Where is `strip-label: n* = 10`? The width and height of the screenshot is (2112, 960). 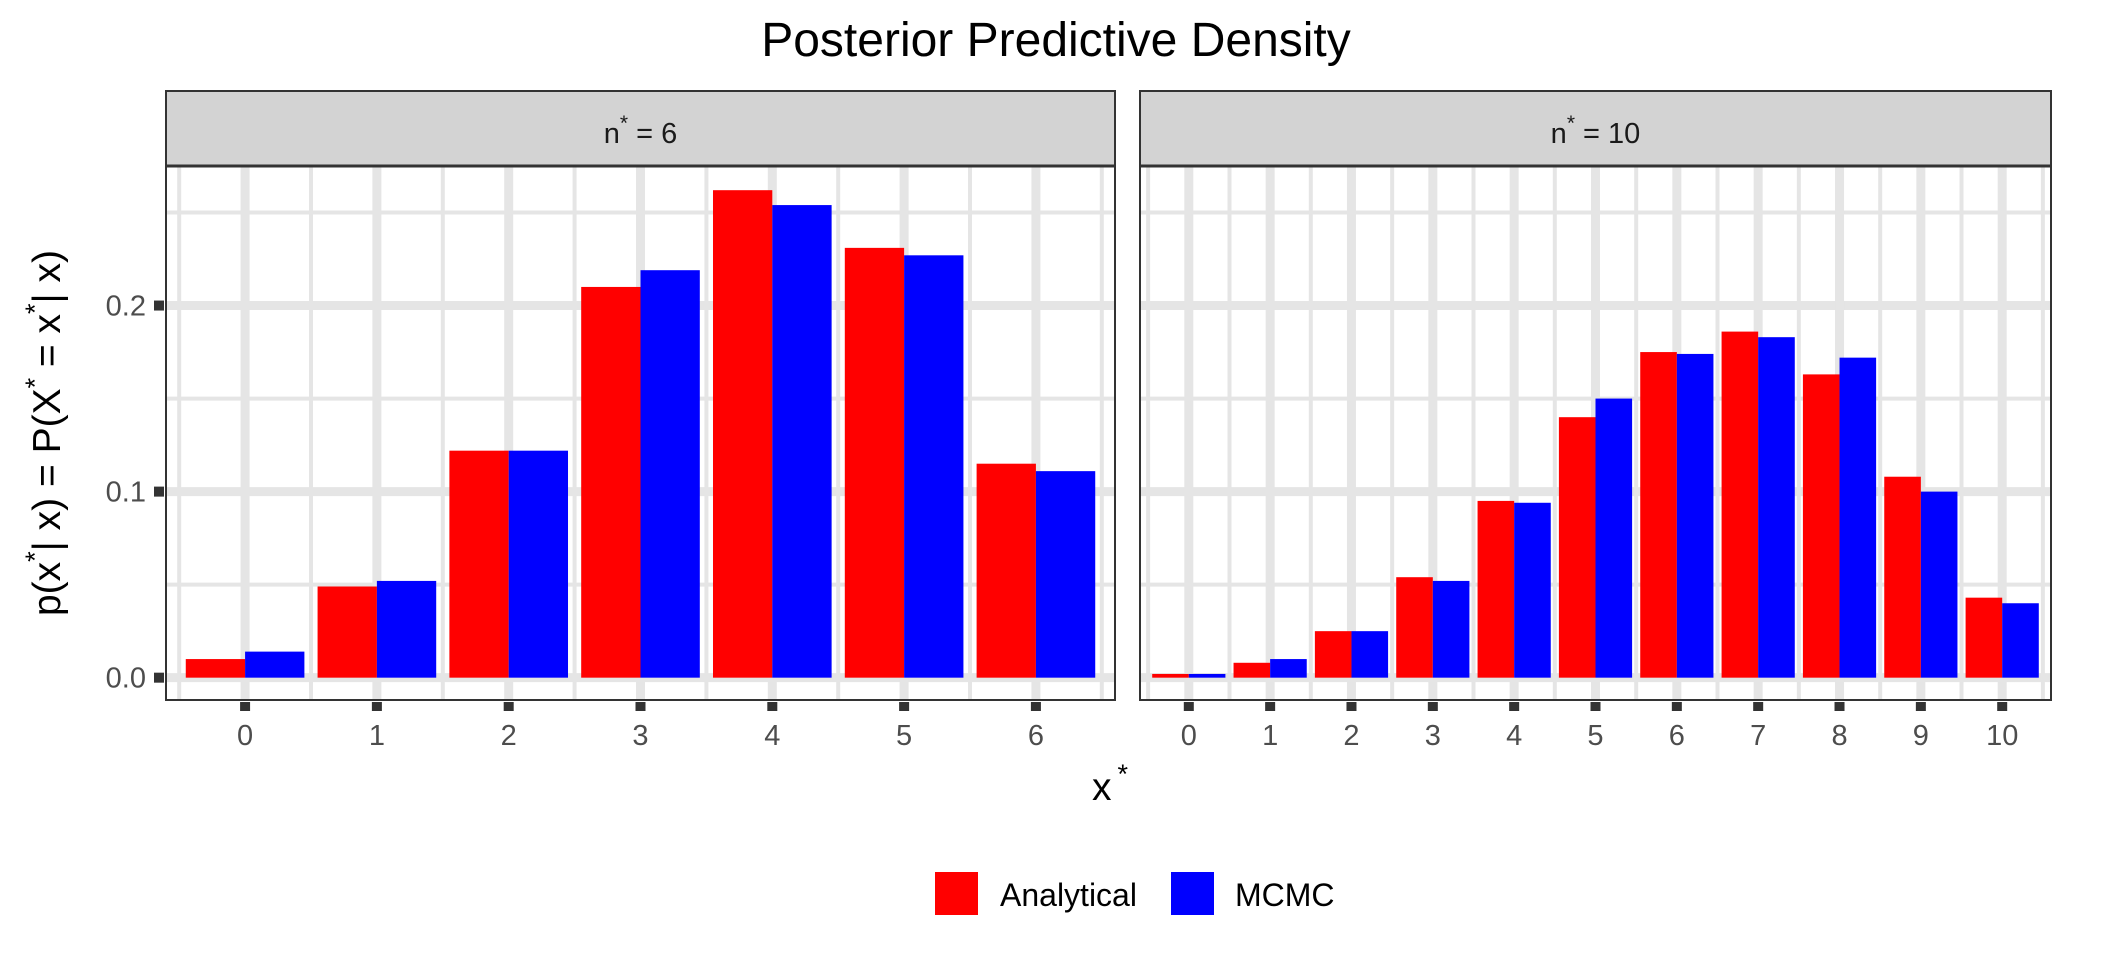 strip-label: n* = 10 is located at coordinates (1596, 131).